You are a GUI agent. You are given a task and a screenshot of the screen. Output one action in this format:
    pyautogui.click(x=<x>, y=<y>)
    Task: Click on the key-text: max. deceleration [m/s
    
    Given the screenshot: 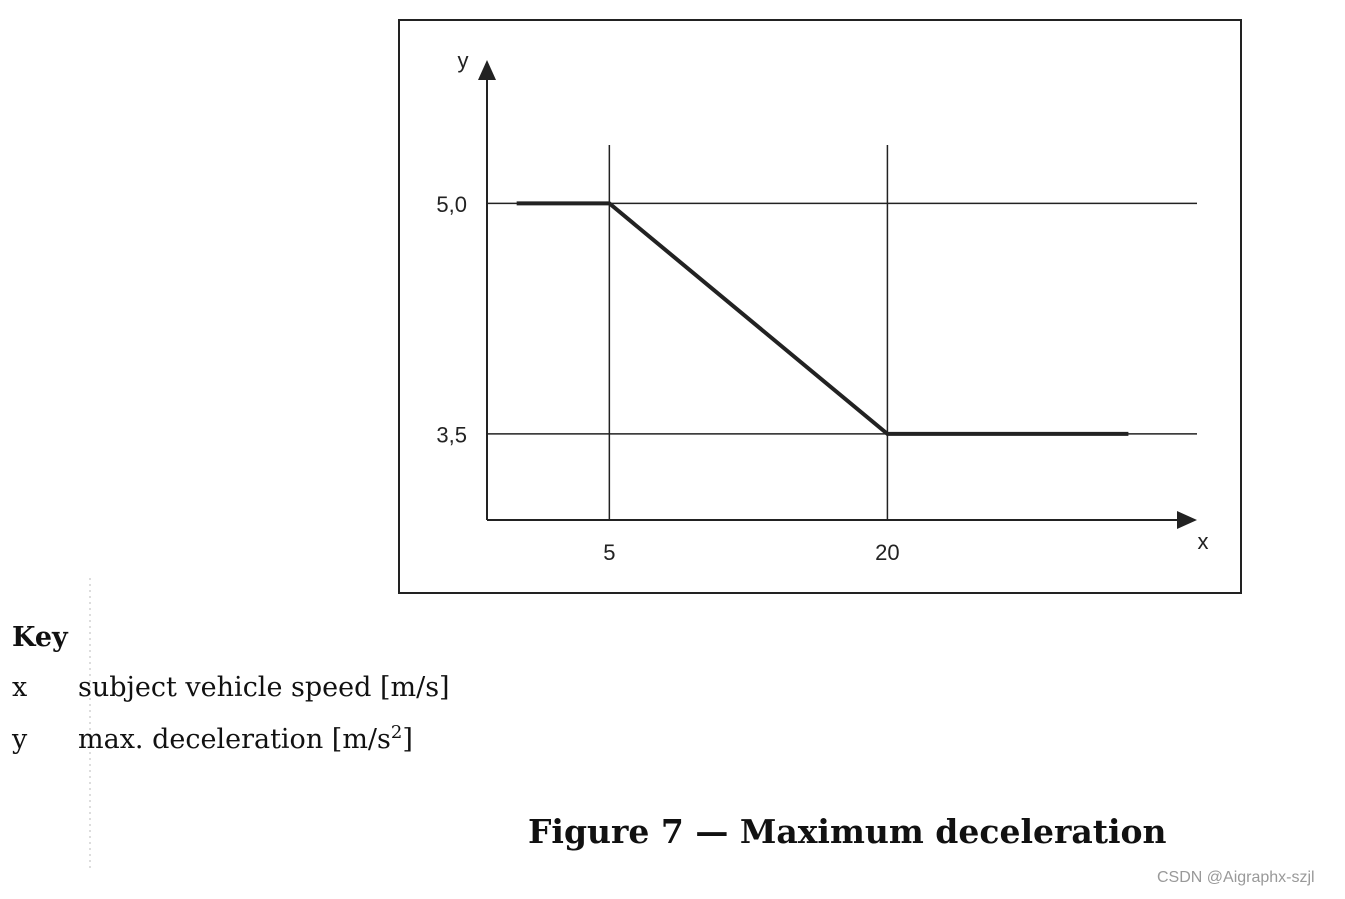 What is the action you would take?
    pyautogui.click(x=234, y=739)
    